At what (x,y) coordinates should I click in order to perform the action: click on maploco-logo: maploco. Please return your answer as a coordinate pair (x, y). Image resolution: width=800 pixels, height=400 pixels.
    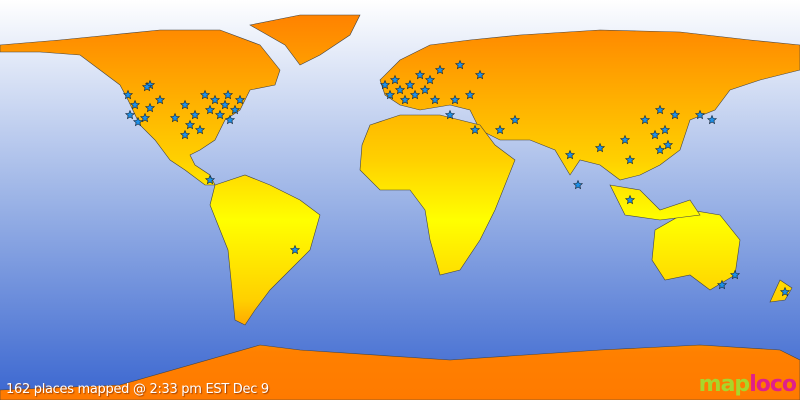
    Looking at the image, I should click on (747, 384).